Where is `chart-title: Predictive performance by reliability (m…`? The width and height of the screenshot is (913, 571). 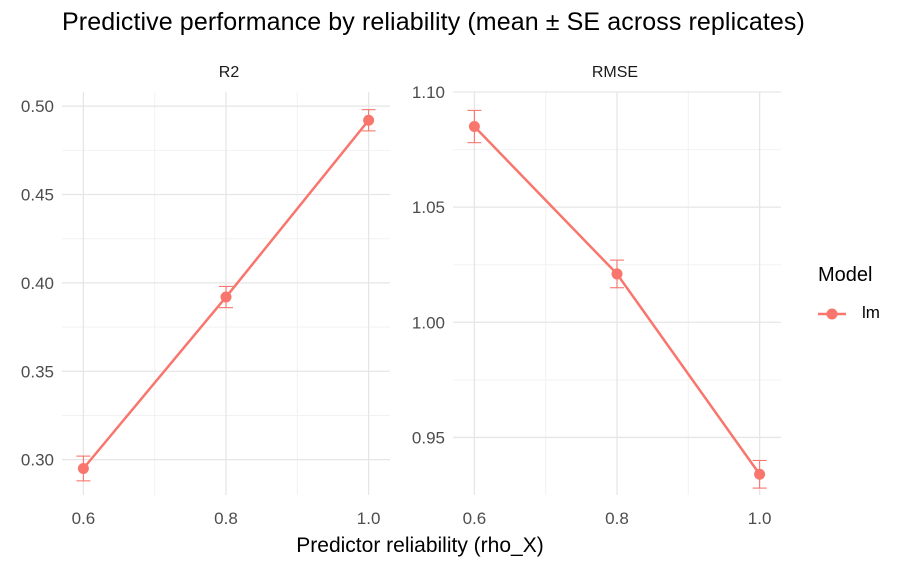
chart-title: Predictive performance by reliability (m… is located at coordinates (433, 22).